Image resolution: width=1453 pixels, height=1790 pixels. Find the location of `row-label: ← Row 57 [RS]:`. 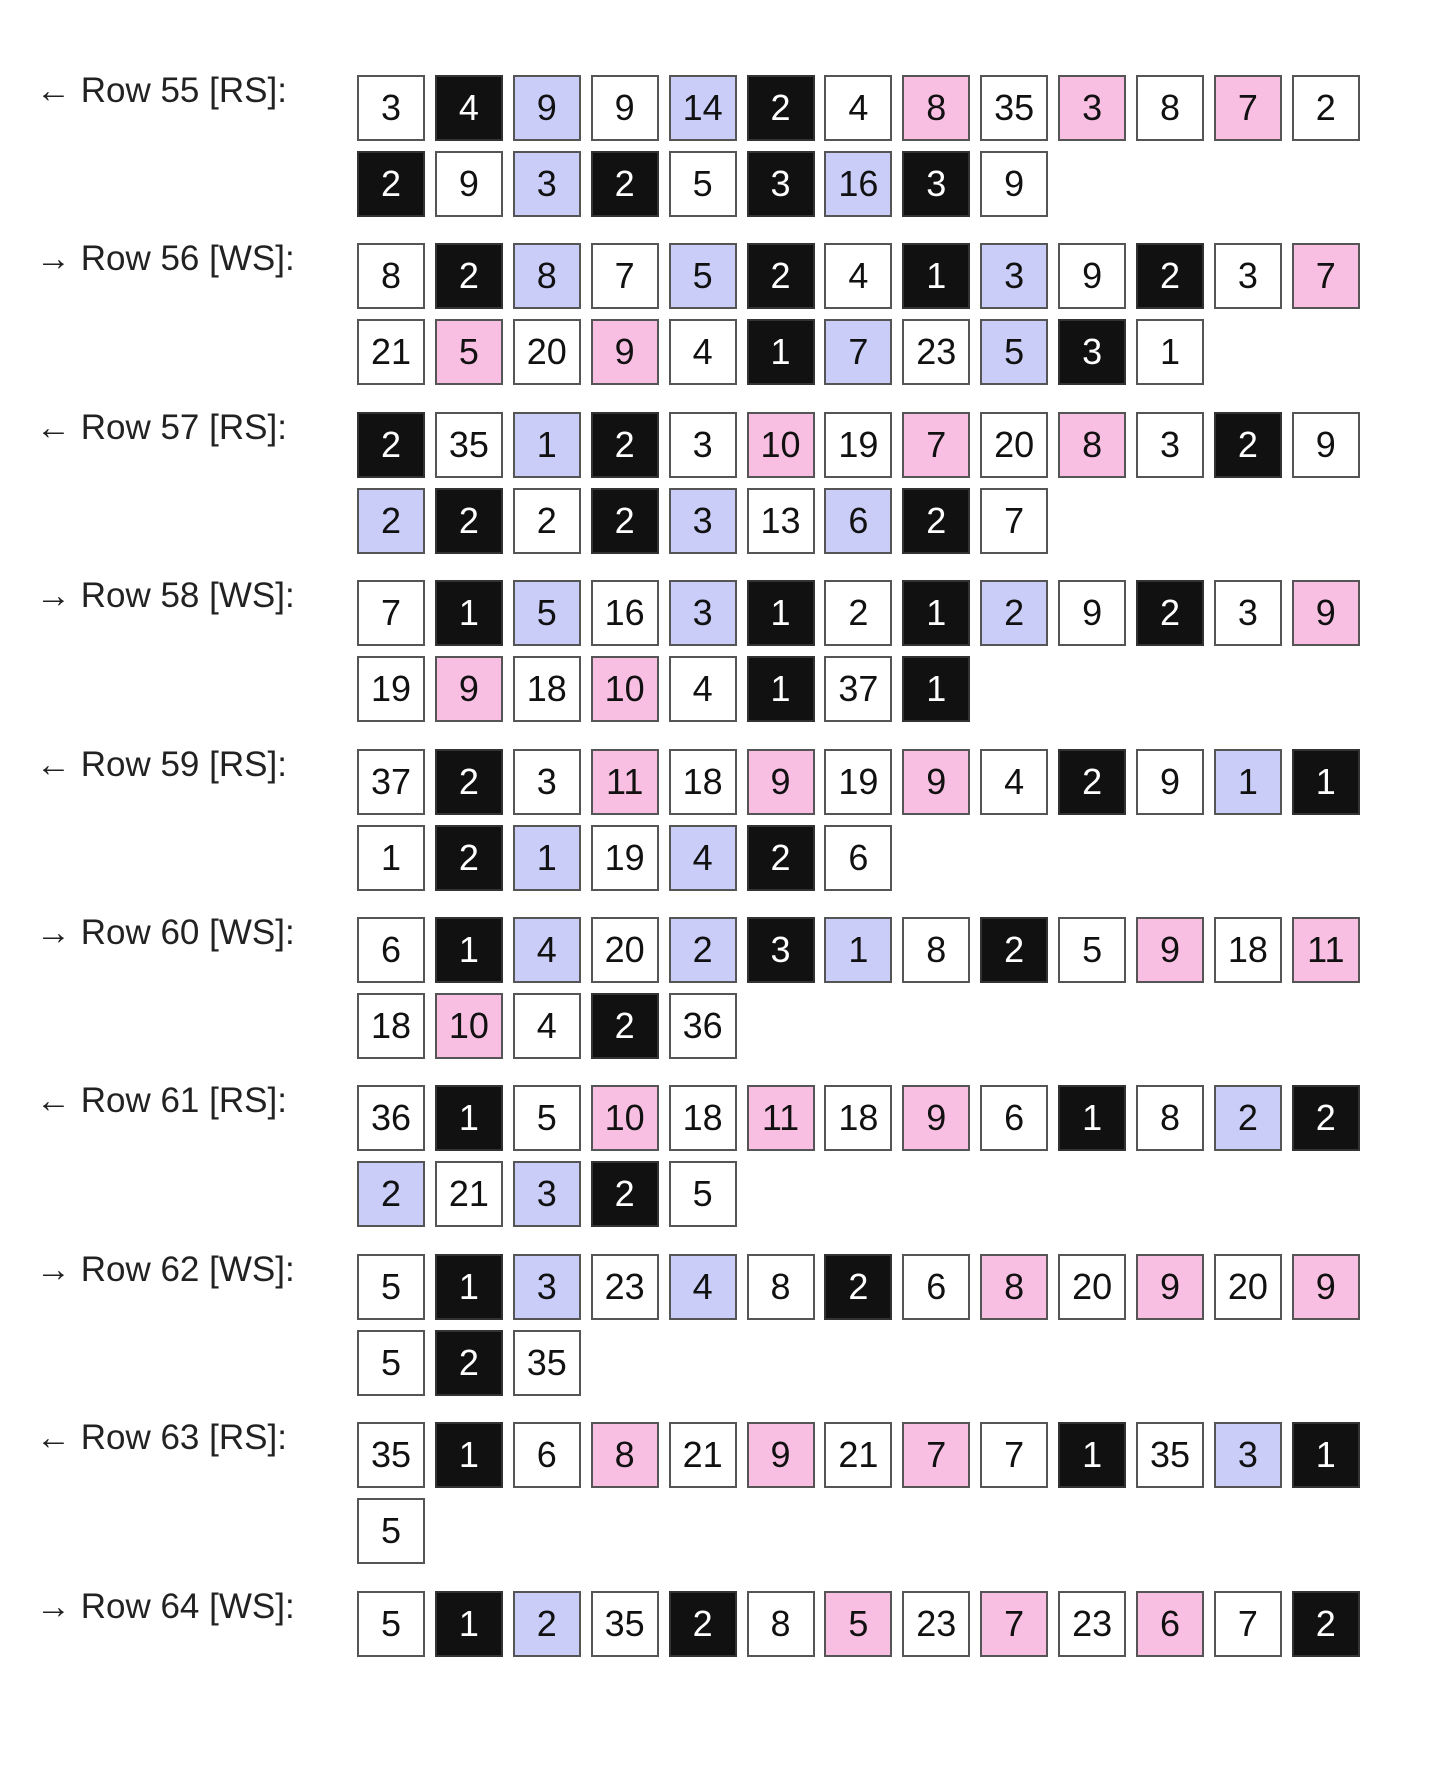

row-label: ← Row 57 [RS]: is located at coordinates (161, 427).